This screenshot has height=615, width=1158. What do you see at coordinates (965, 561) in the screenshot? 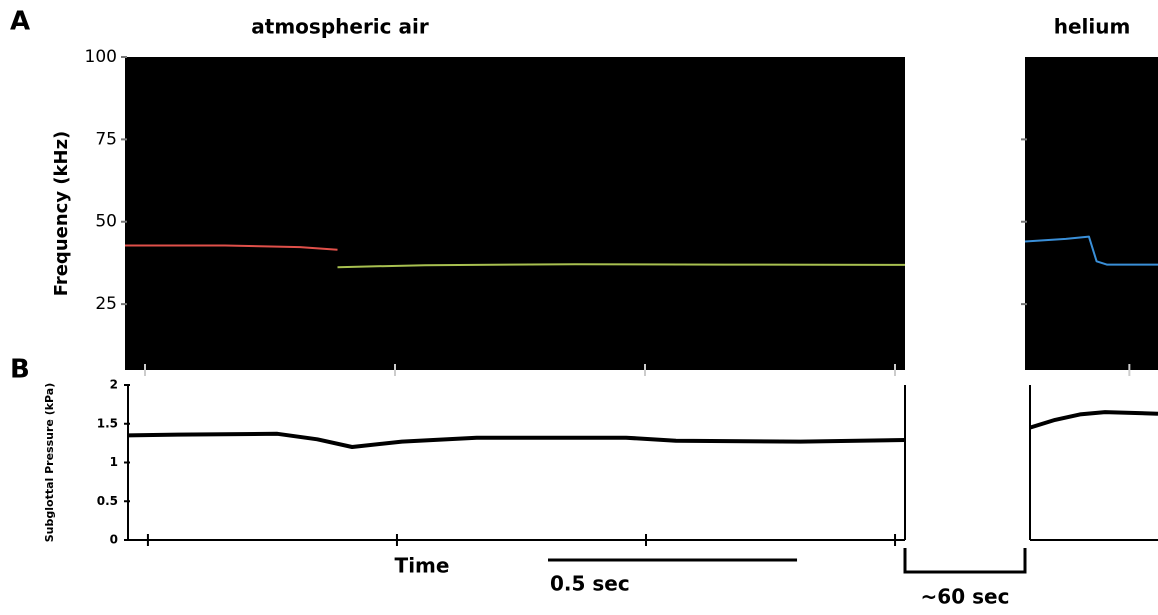
I see `gap-bracket` at bounding box center [965, 561].